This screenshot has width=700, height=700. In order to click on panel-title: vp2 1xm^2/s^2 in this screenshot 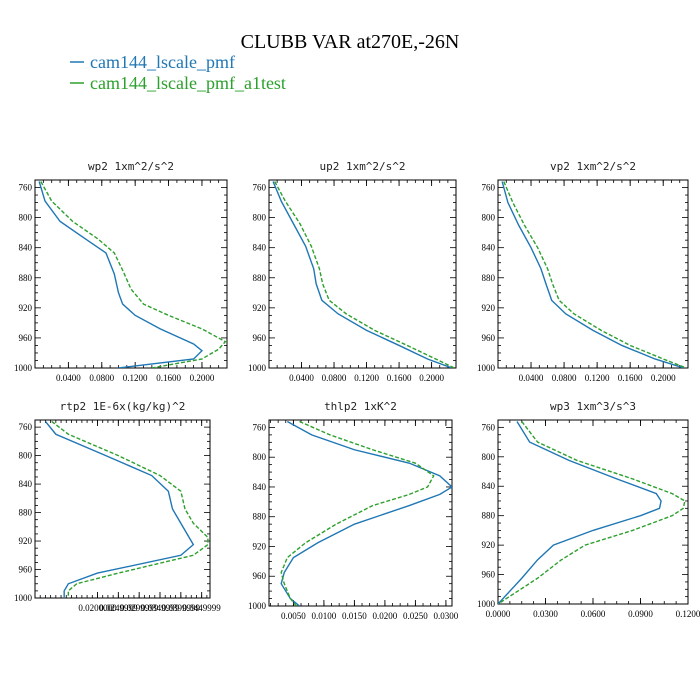, I will do `click(593, 166)`.